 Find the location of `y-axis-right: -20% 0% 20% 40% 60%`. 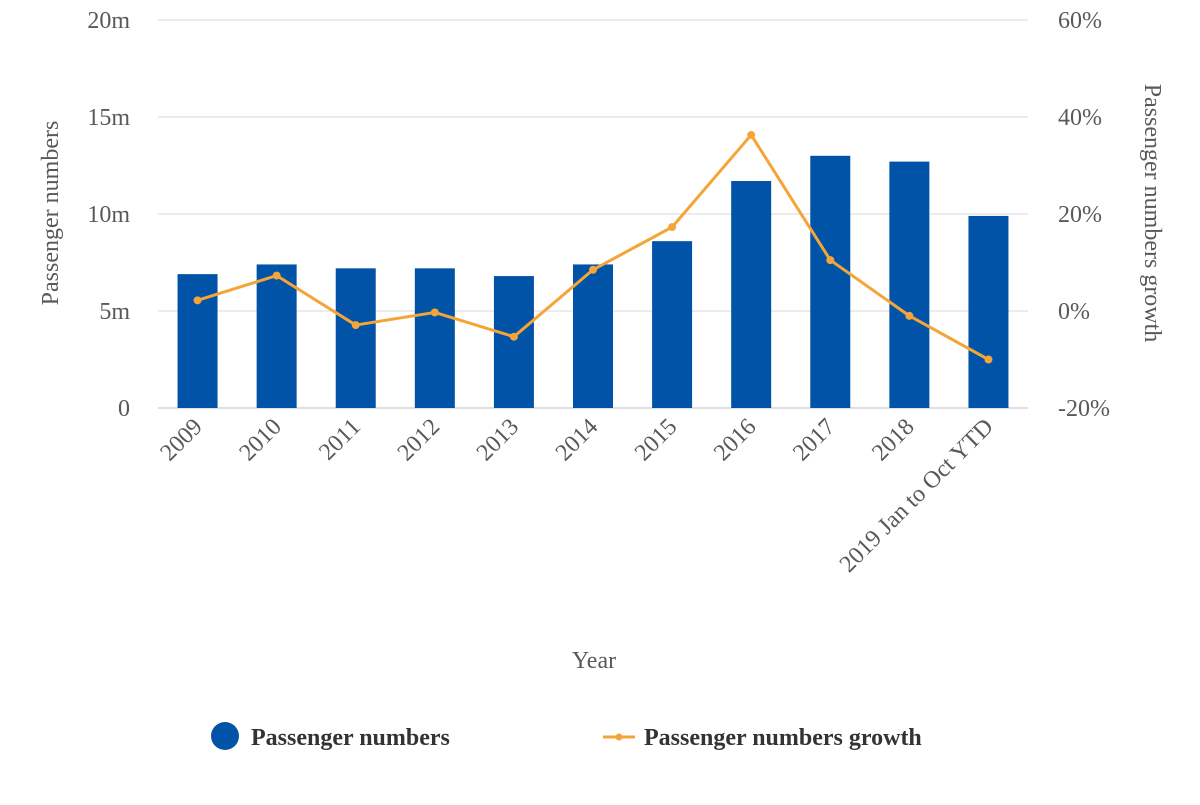

y-axis-right: -20% 0% 20% 40% 60% is located at coordinates (1084, 215).